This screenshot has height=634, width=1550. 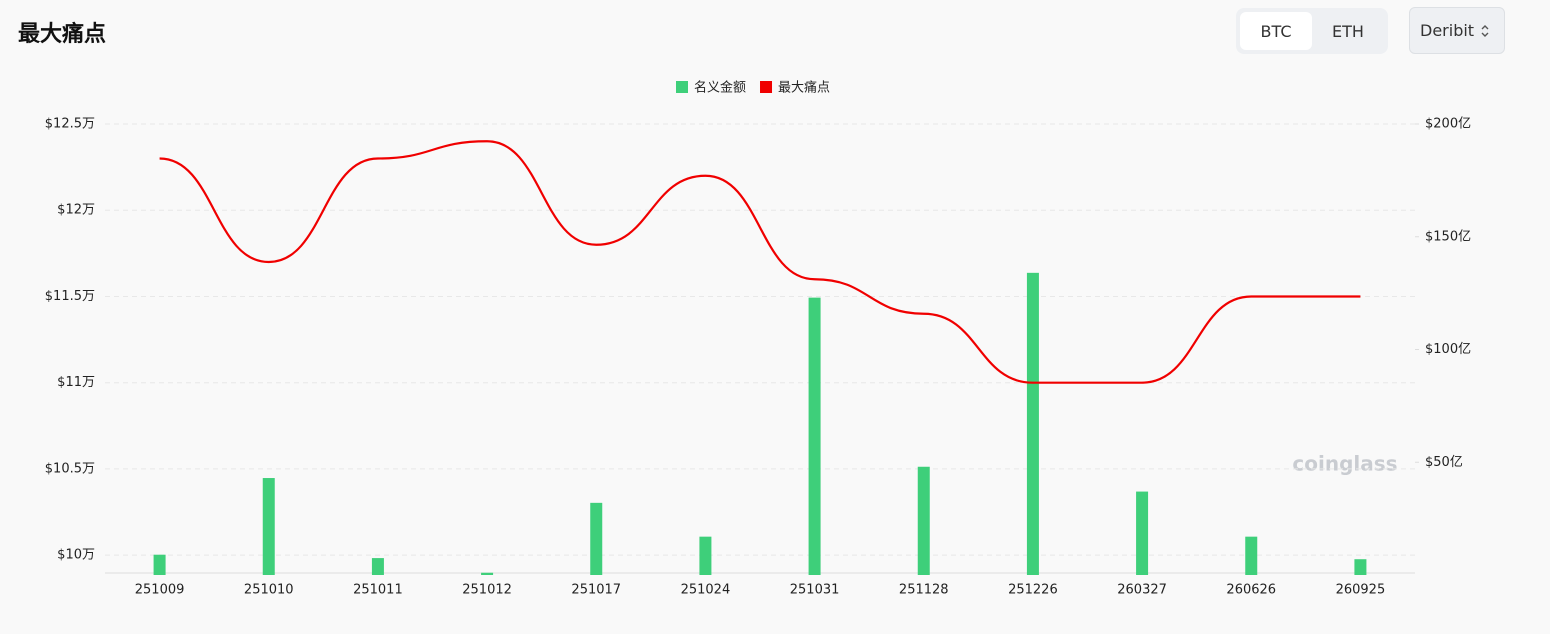 What do you see at coordinates (1344, 464) in the screenshot?
I see `watermark: coinglass` at bounding box center [1344, 464].